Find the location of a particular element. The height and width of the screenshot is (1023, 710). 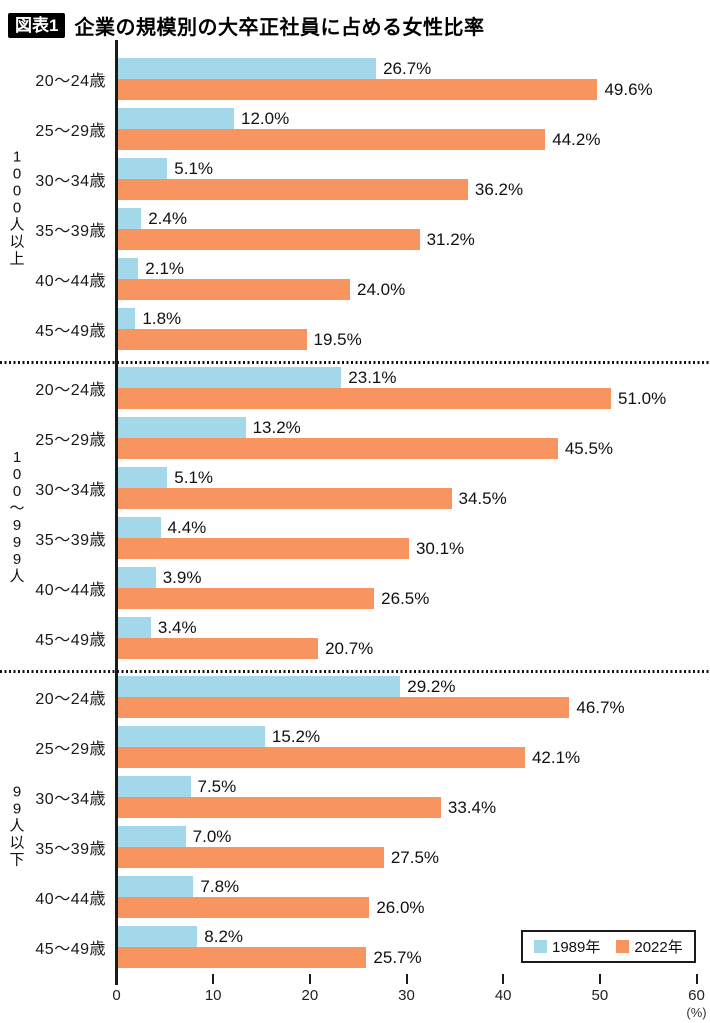

bar-value-1989年: 15.2% is located at coordinates (296, 736).